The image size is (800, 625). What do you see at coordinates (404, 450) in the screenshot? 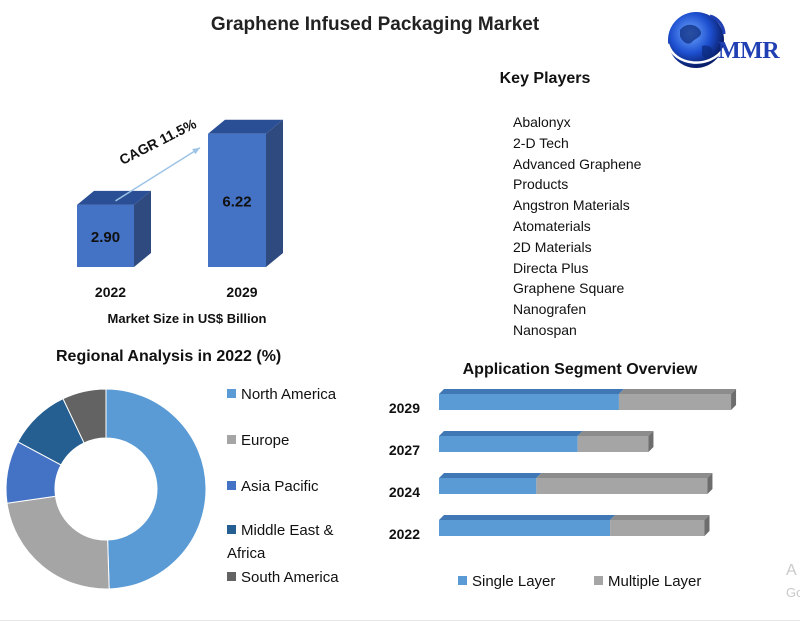
I see `y-tick-label: 2027` at bounding box center [404, 450].